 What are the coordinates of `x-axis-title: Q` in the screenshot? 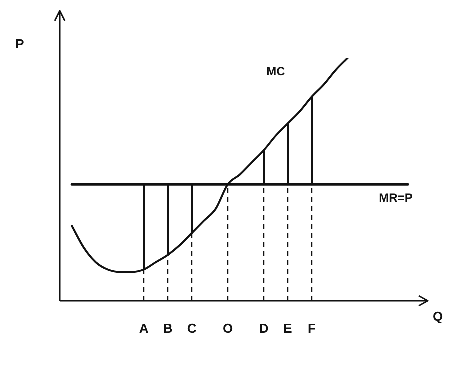 It's located at (438, 316).